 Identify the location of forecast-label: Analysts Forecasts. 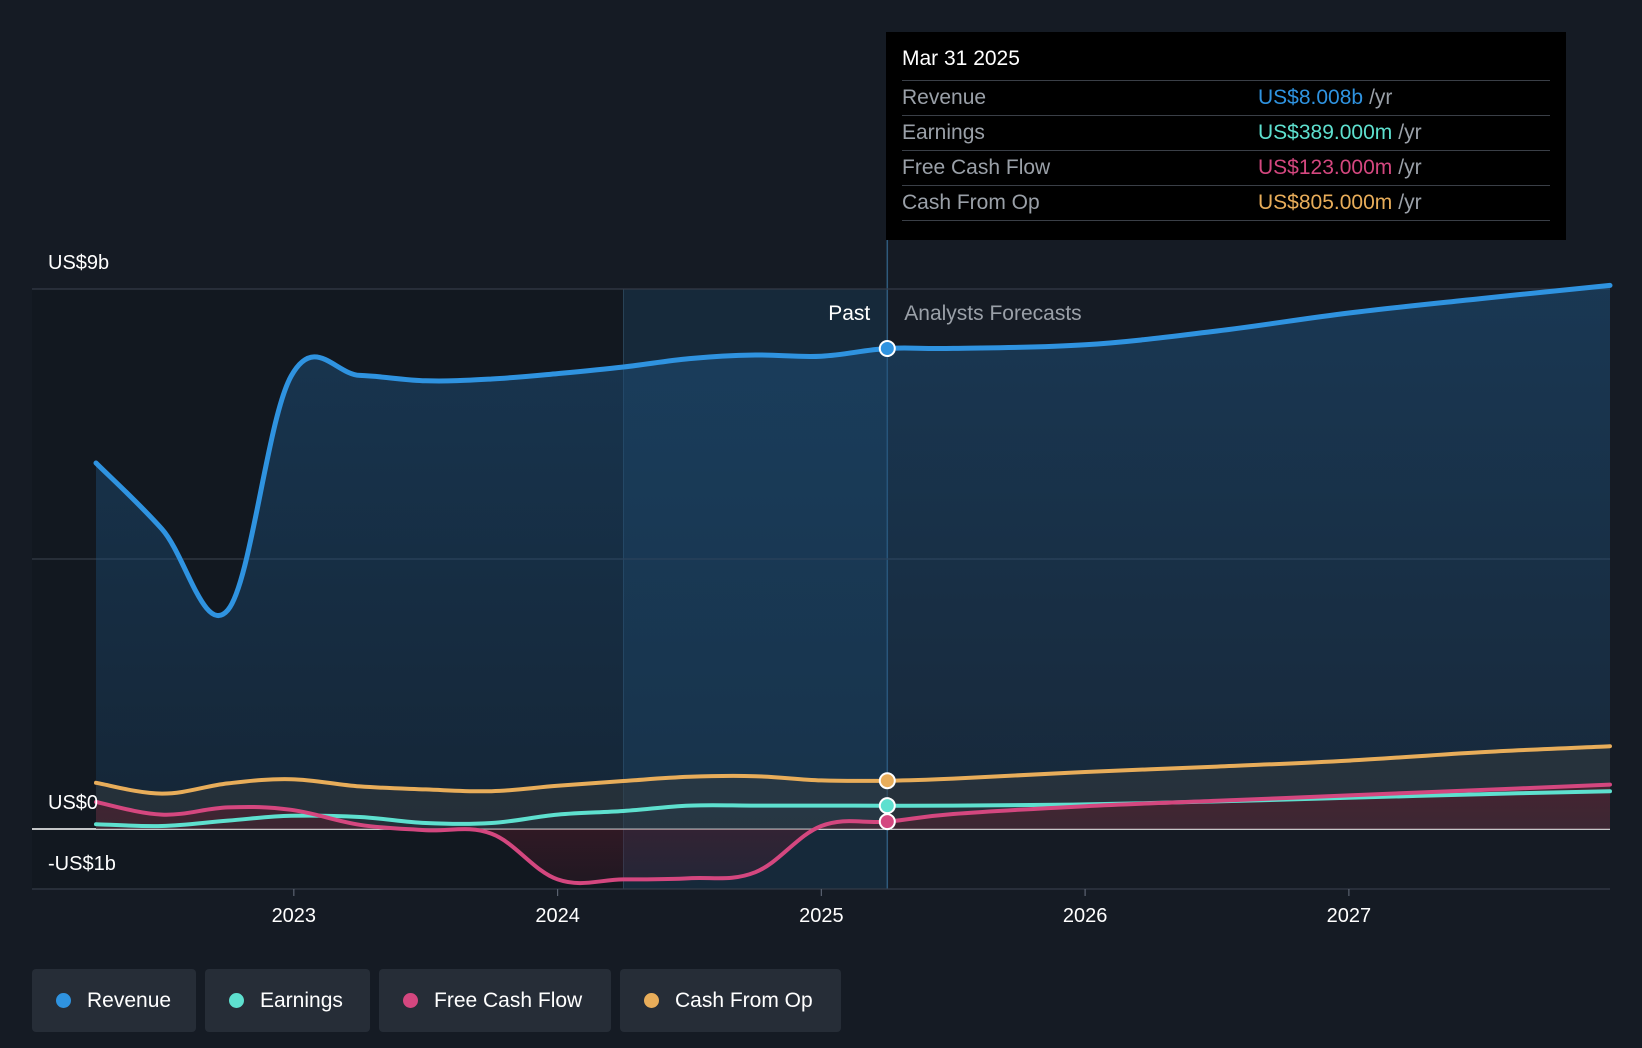
(992, 313).